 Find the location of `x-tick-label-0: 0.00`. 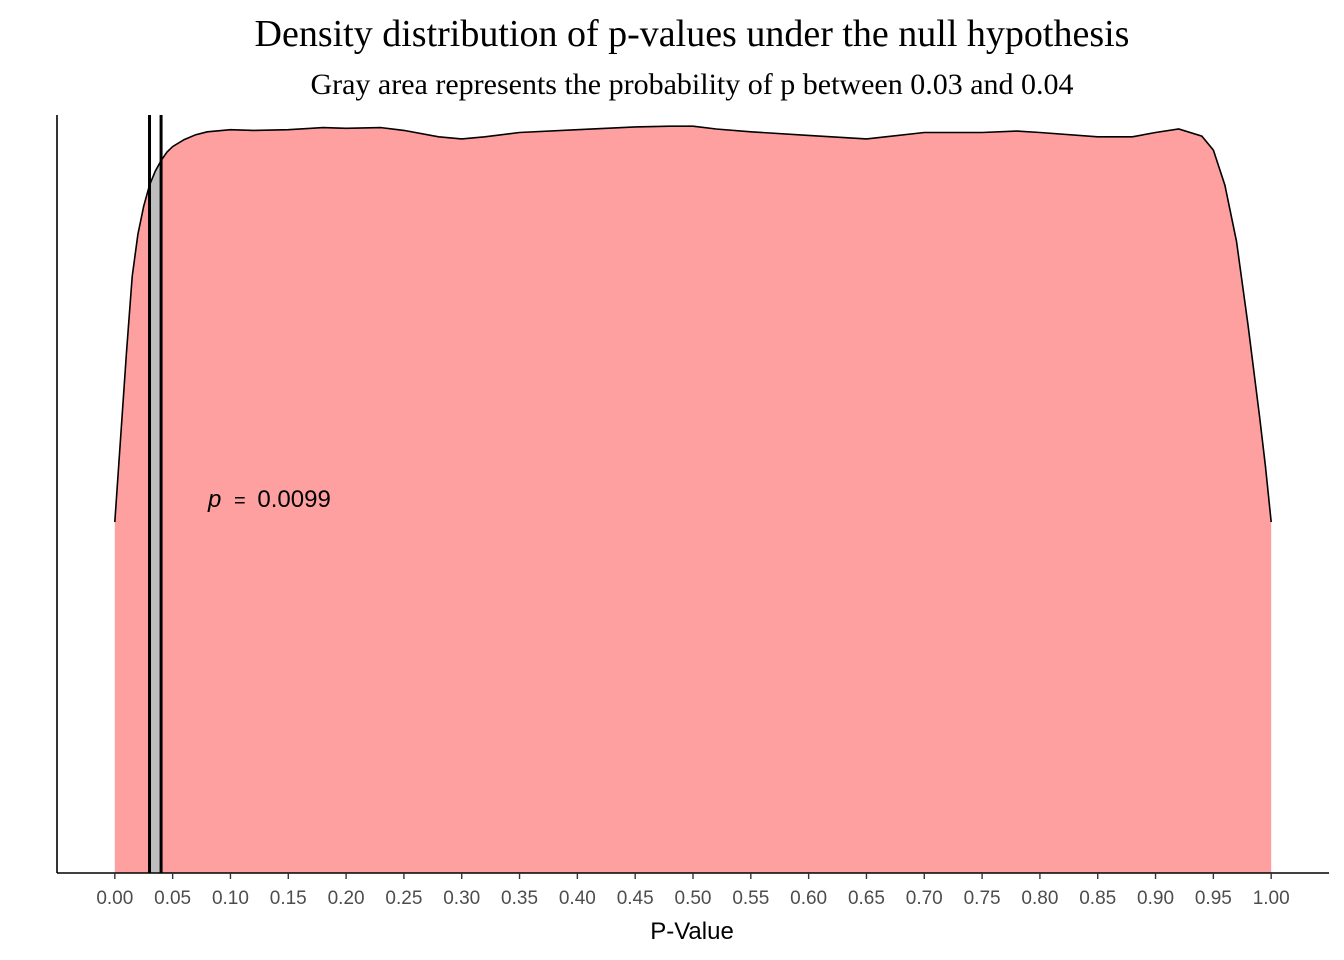

x-tick-label-0: 0.00 is located at coordinates (114, 898).